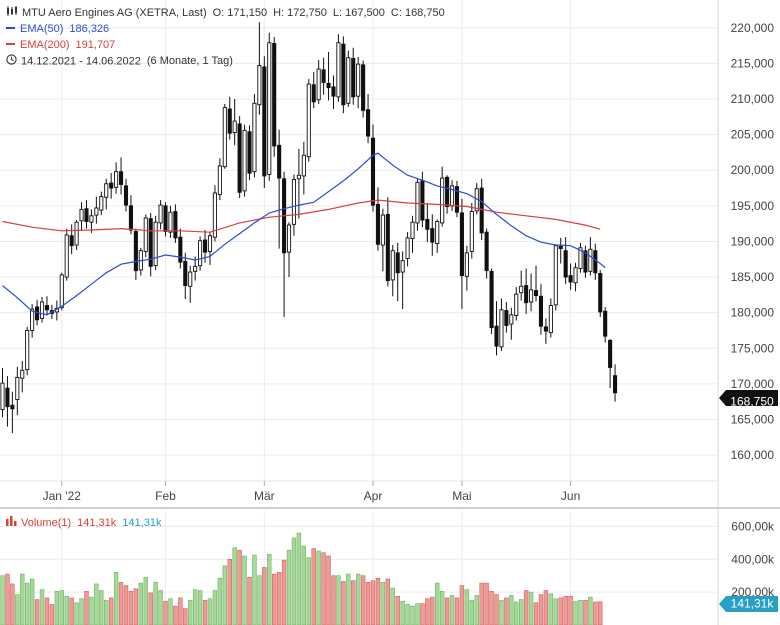  What do you see at coordinates (57, 29) in the screenshot?
I see `ema50-legend: EMA(50) 186,326` at bounding box center [57, 29].